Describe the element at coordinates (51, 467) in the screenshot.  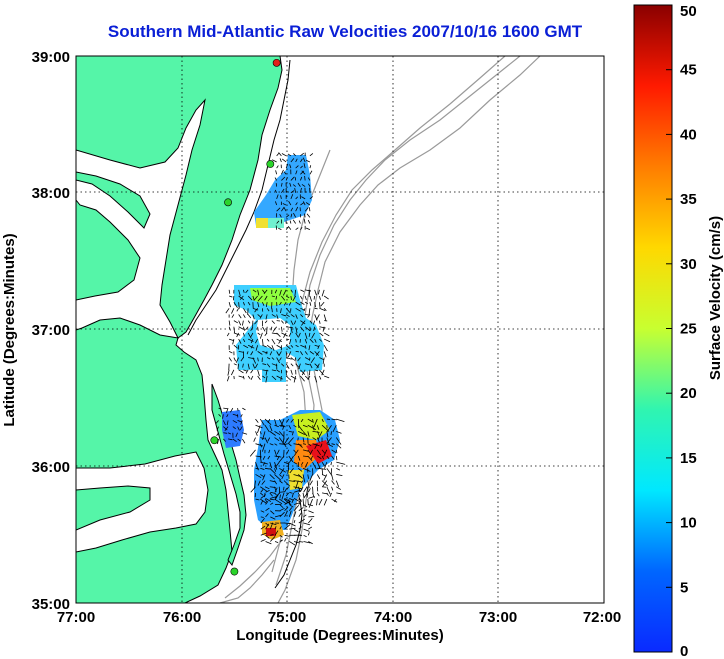
I see `y-tick-label: 36:00` at that location.